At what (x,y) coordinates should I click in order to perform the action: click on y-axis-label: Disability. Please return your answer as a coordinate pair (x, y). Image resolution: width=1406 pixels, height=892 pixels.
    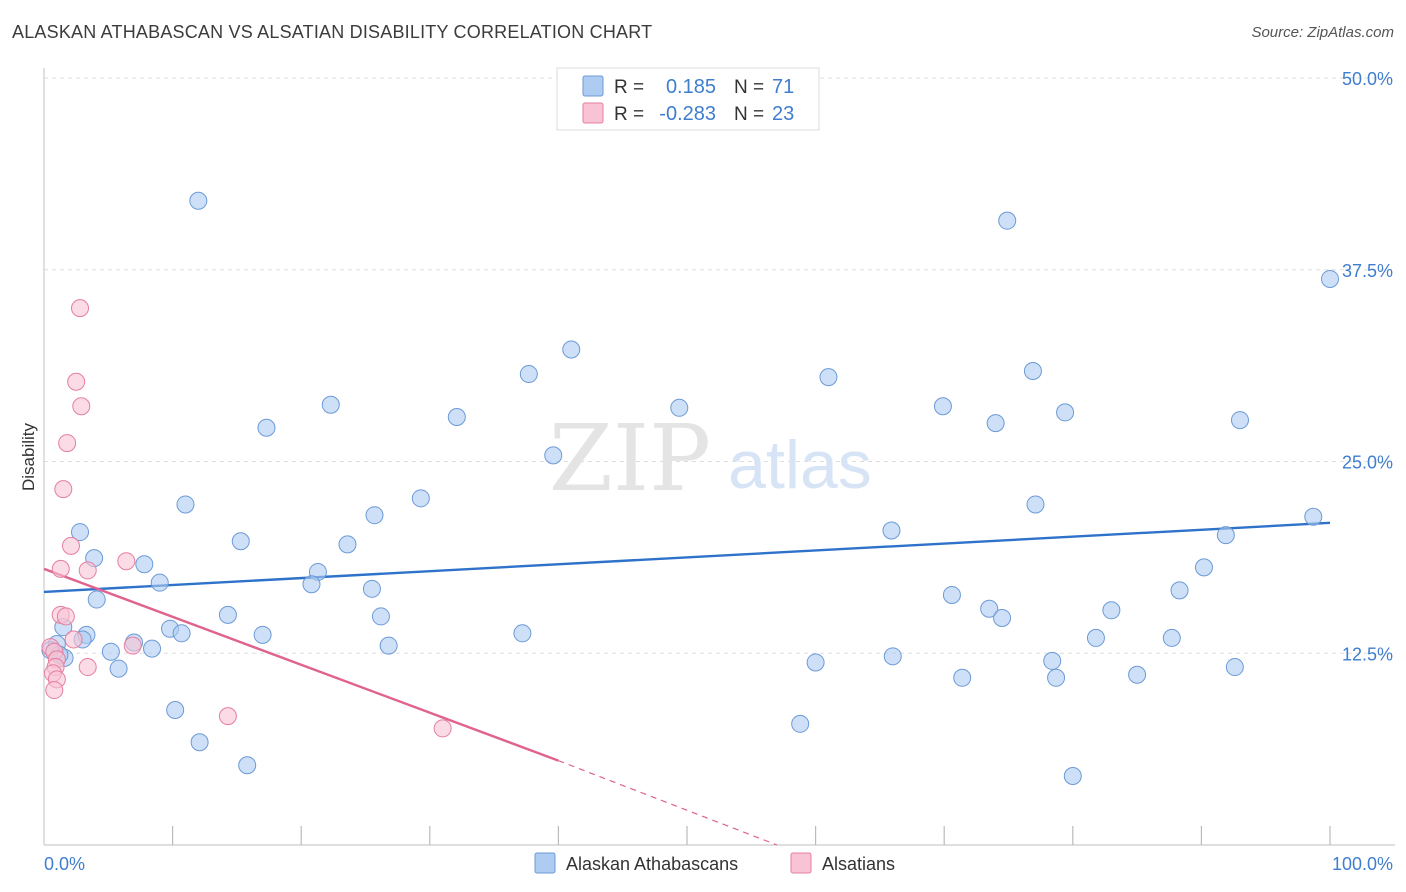
    Looking at the image, I should click on (28, 456).